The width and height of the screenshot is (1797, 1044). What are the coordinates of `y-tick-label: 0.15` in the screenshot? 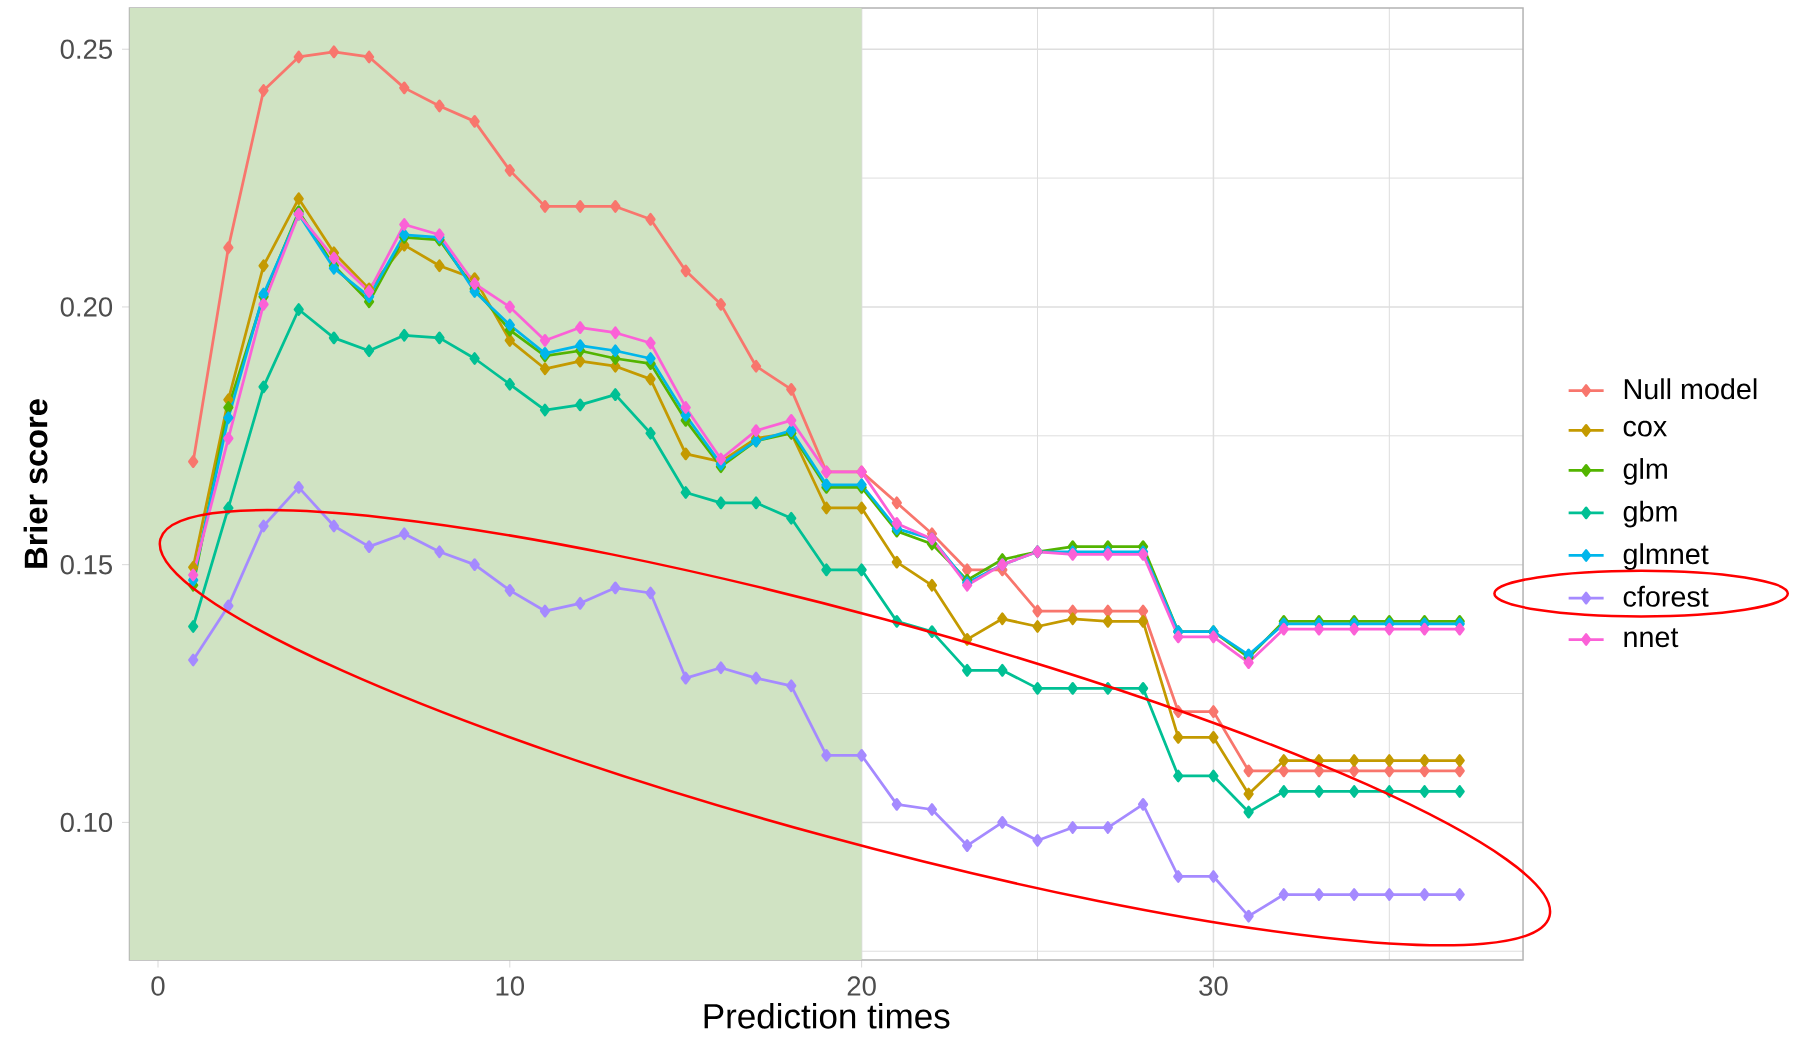 It's located at (86, 564).